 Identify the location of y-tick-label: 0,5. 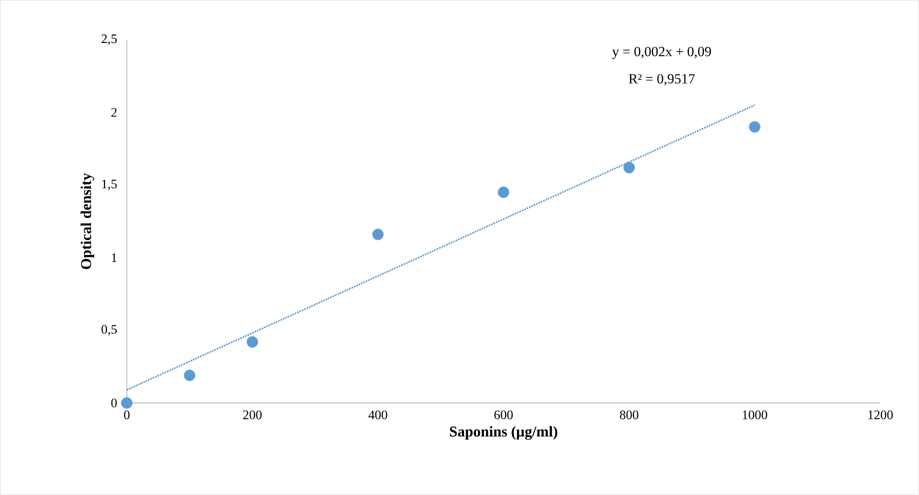
(109, 330).